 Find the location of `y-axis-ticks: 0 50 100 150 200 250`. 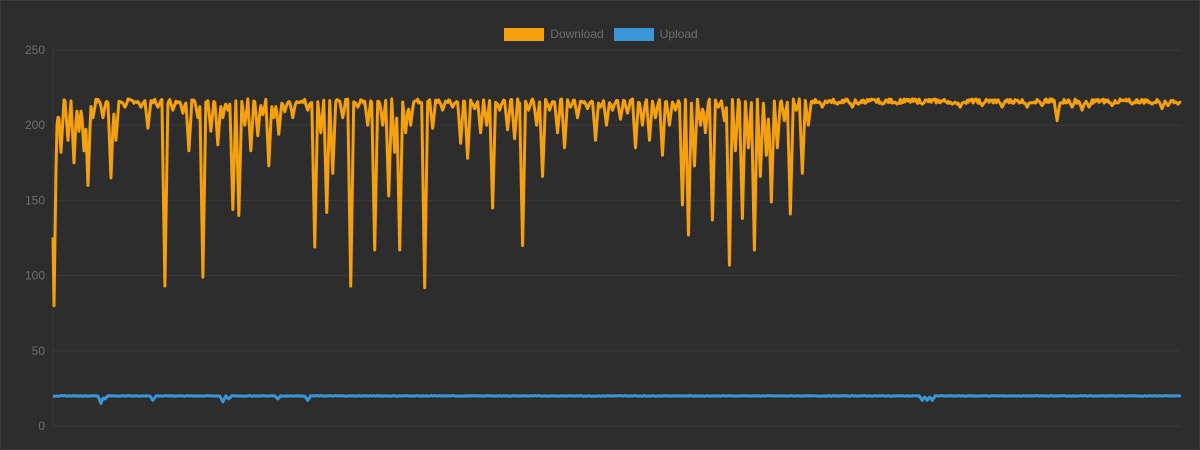

y-axis-ticks: 0 50 100 150 200 250 is located at coordinates (35, 238).